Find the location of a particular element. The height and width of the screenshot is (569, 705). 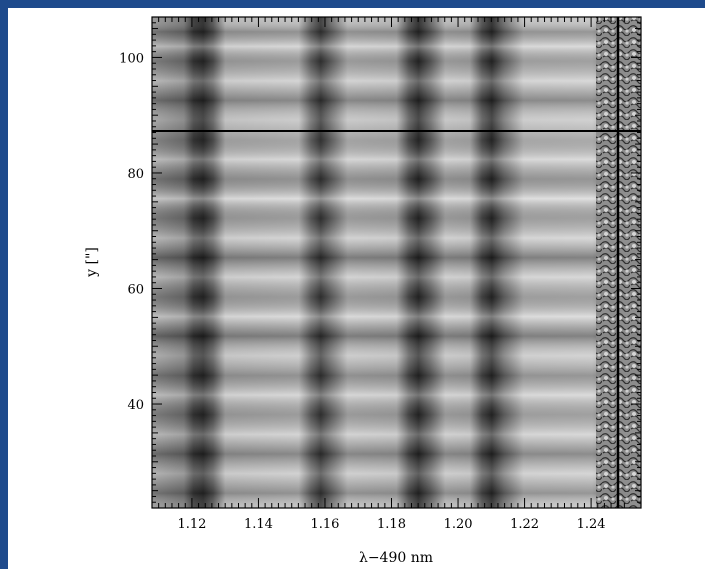

x-tick-label: 1.24 is located at coordinates (591, 524).